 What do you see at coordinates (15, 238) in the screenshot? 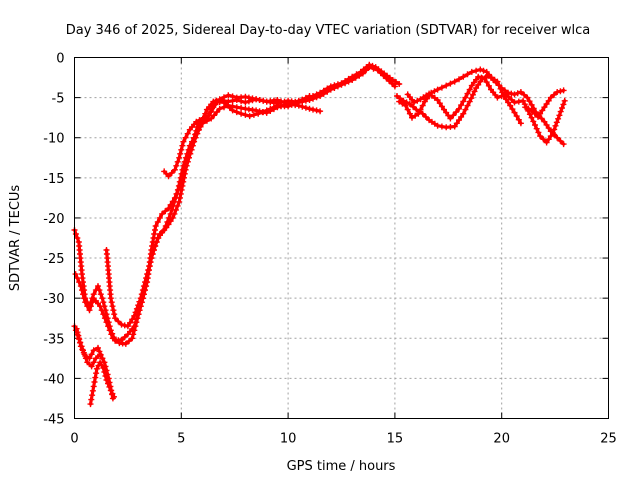
I see `y-axis-label: SDTVAR / TECUs` at bounding box center [15, 238].